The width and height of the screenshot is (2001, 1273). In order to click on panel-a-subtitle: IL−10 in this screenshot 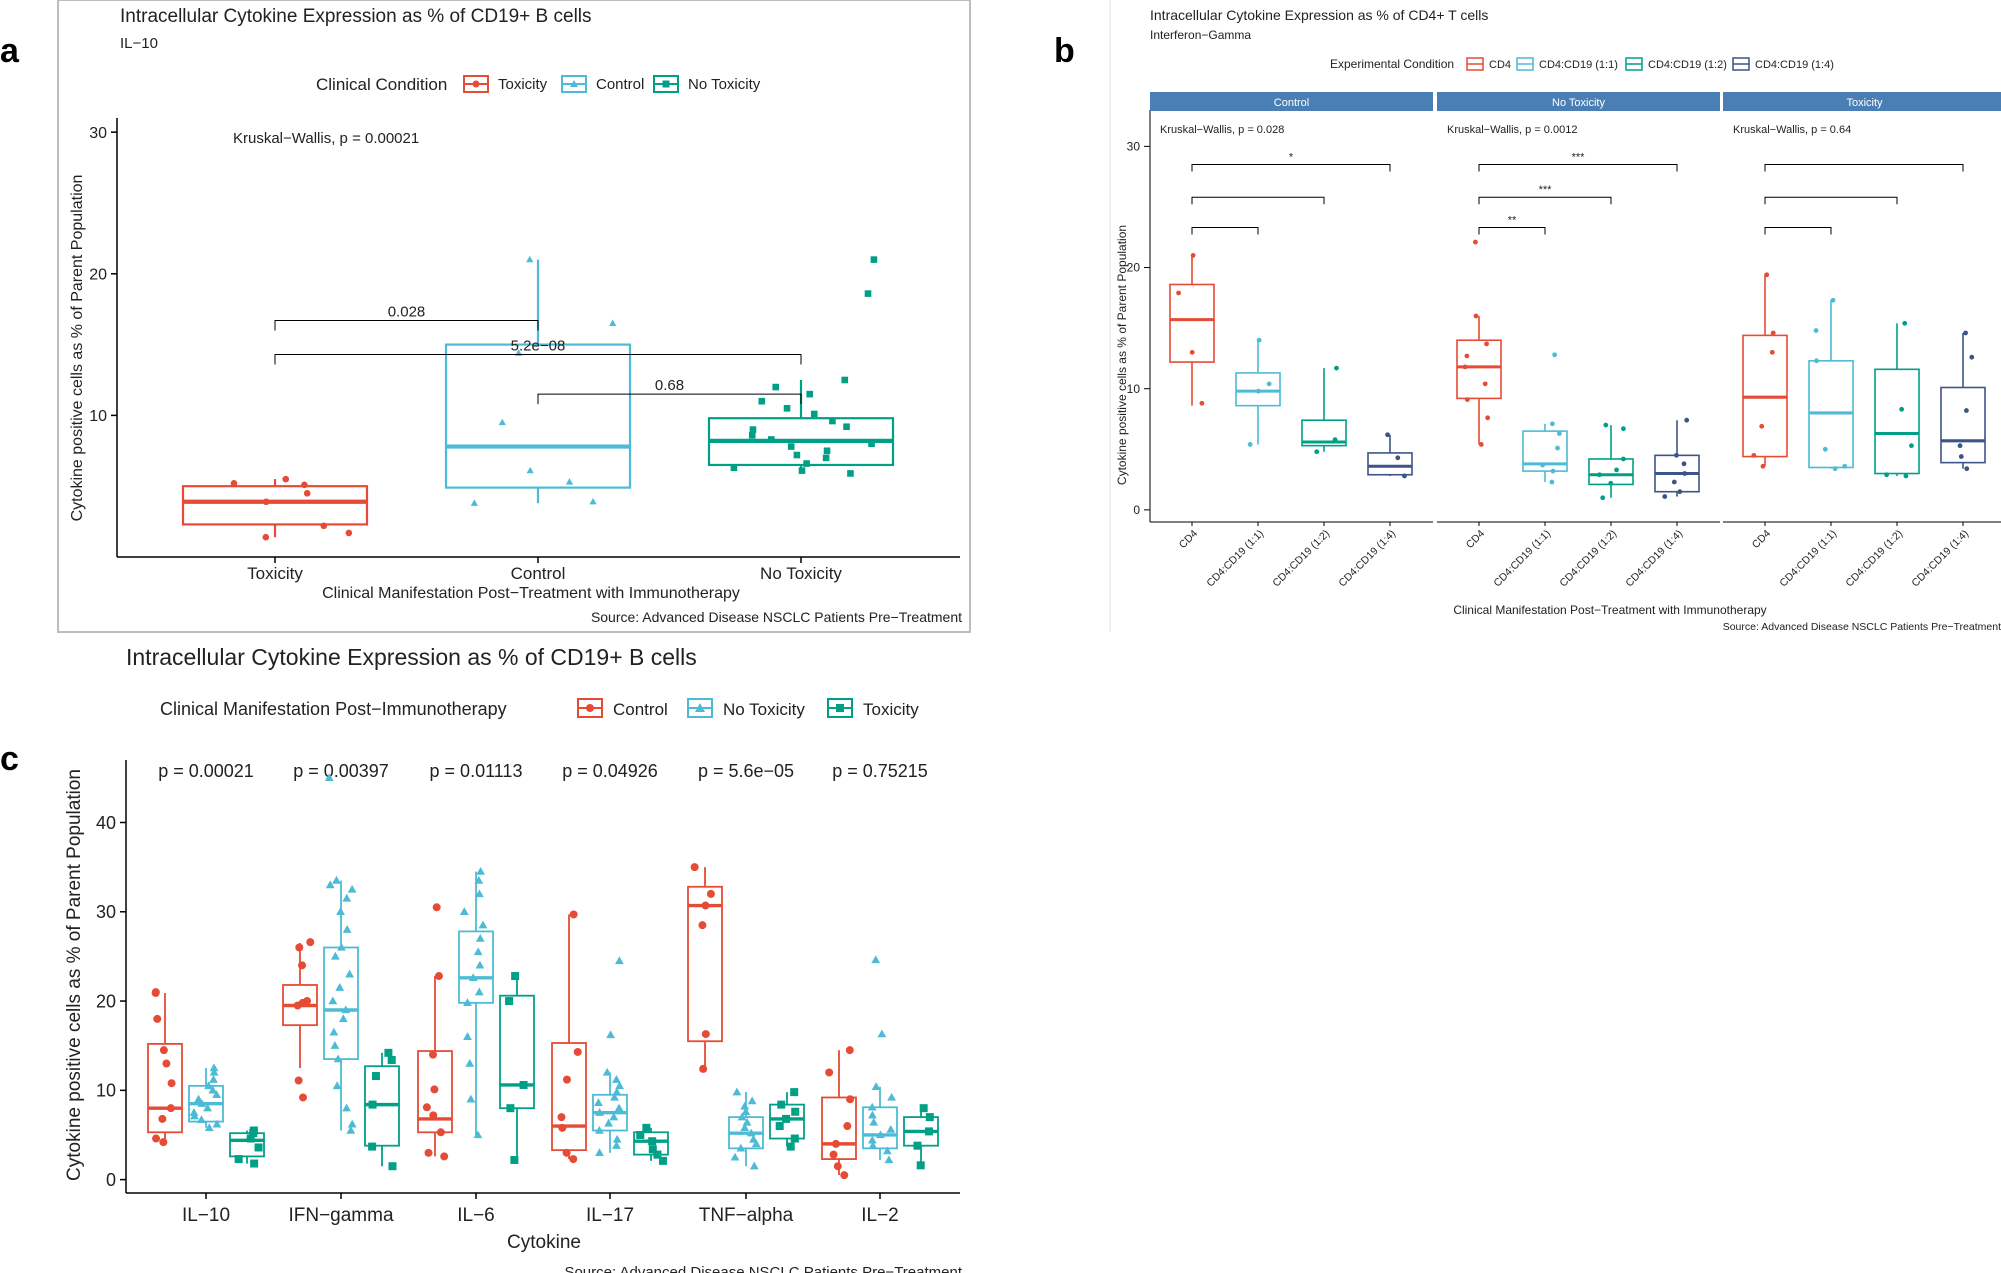, I will do `click(139, 43)`.